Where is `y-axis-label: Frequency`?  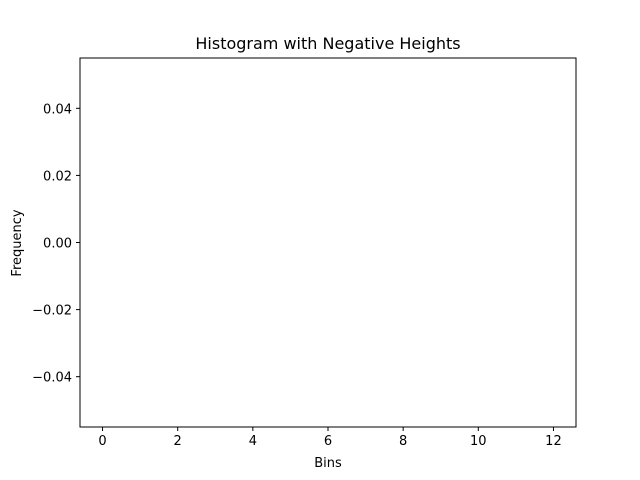 y-axis-label: Frequency is located at coordinates (17, 242).